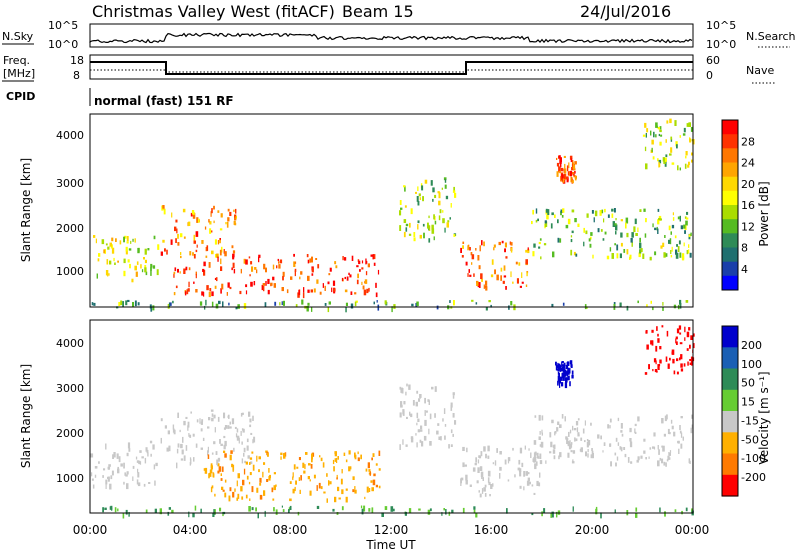 This screenshot has height=554, width=800. I want to click on velocity-cbar-tick: -100, so click(753, 458).